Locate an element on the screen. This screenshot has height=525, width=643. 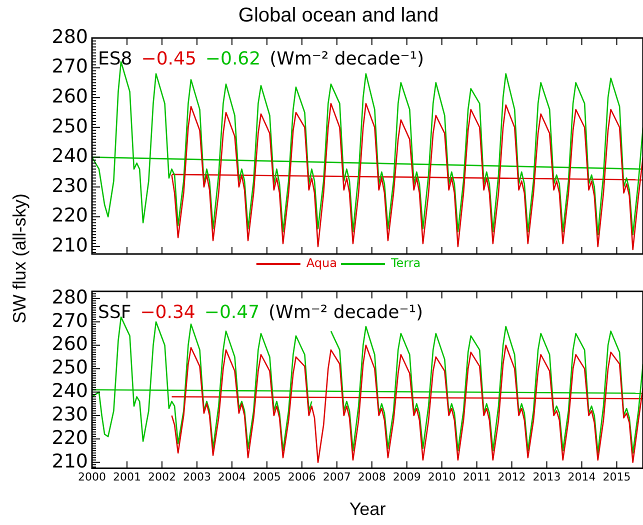
x-tick-label: 2000 is located at coordinates (92, 477).